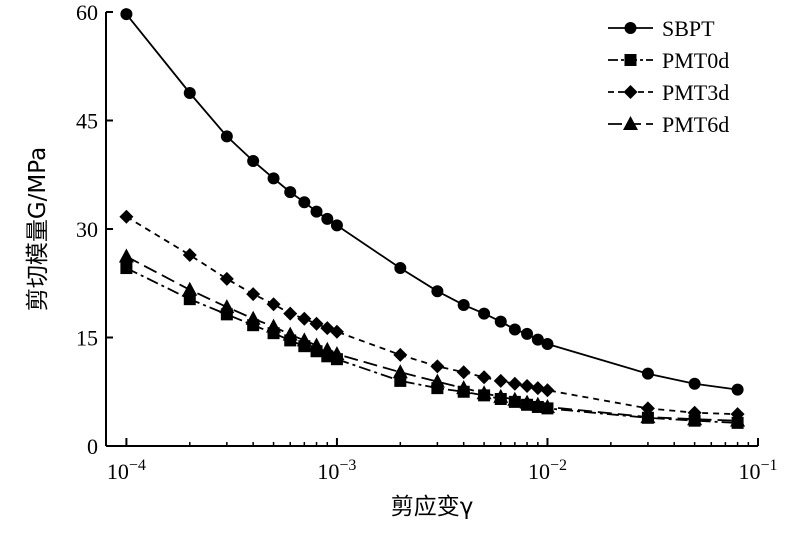 The height and width of the screenshot is (535, 788). What do you see at coordinates (757, 470) in the screenshot?
I see `x-tick-label: 10⁻¹` at bounding box center [757, 470].